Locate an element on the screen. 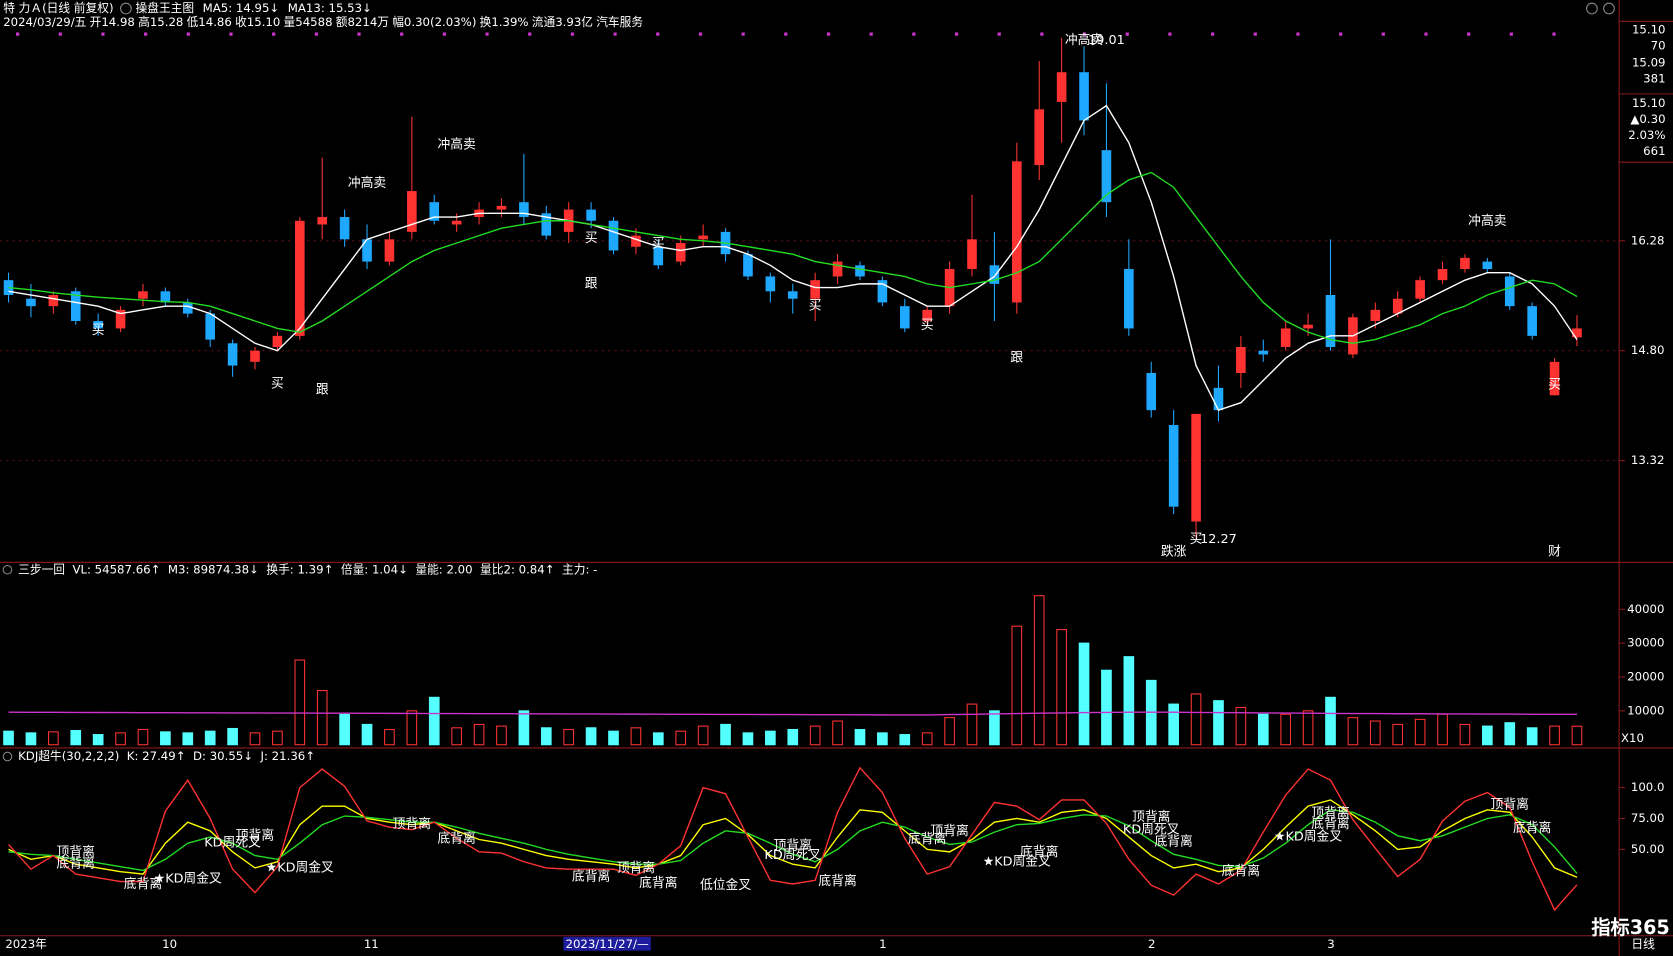 This screenshot has height=956, width=1673. annotation: ★KD周金叉 is located at coordinates (1017, 862).